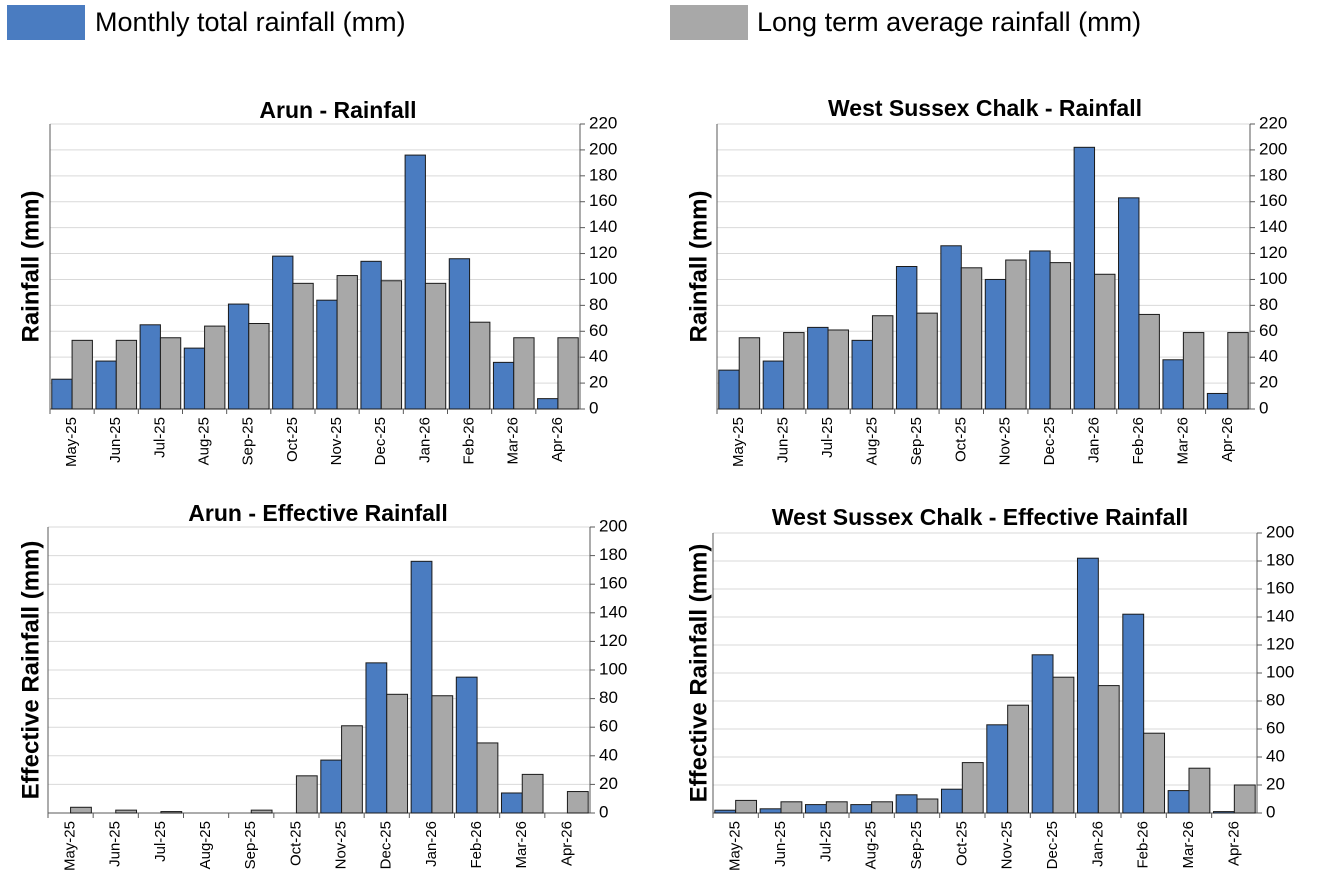 The image size is (1317, 894). Describe the element at coordinates (1227, 439) in the screenshot. I see `x-tick-label: Apr-26` at that location.